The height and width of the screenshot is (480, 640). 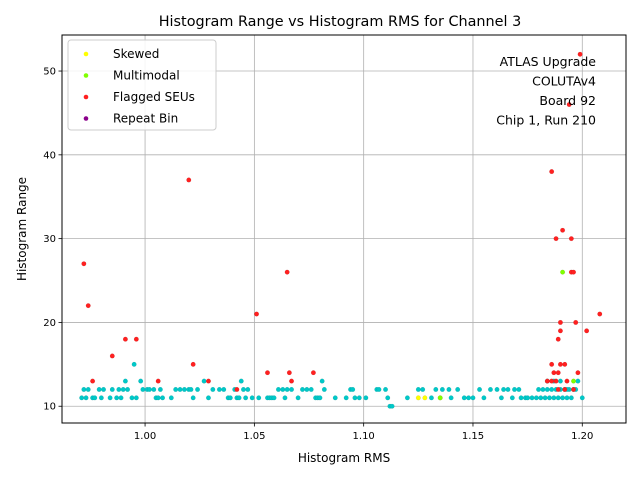 I want to click on x-tick-label: 1.20, so click(x=582, y=436).